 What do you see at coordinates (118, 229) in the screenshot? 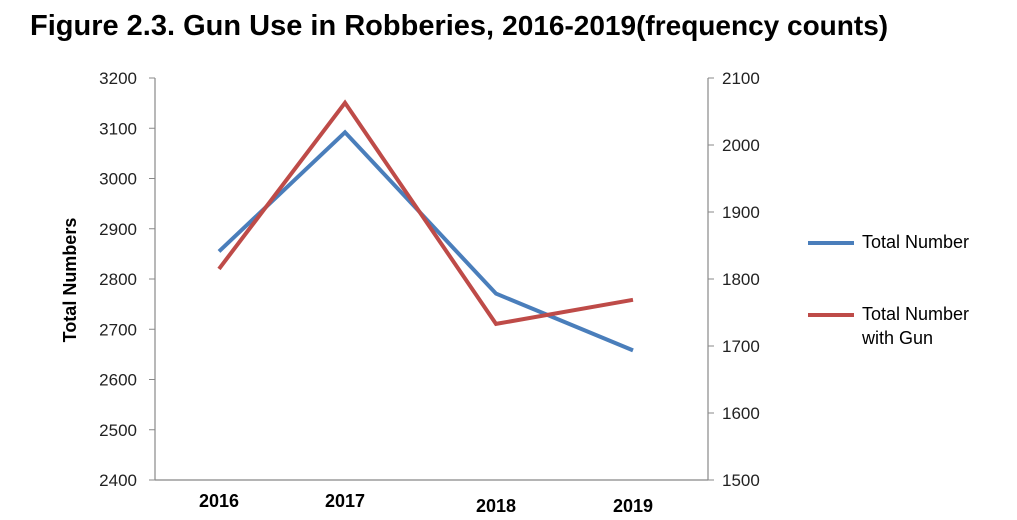
I see `y-left-tick-label: 2900` at bounding box center [118, 229].